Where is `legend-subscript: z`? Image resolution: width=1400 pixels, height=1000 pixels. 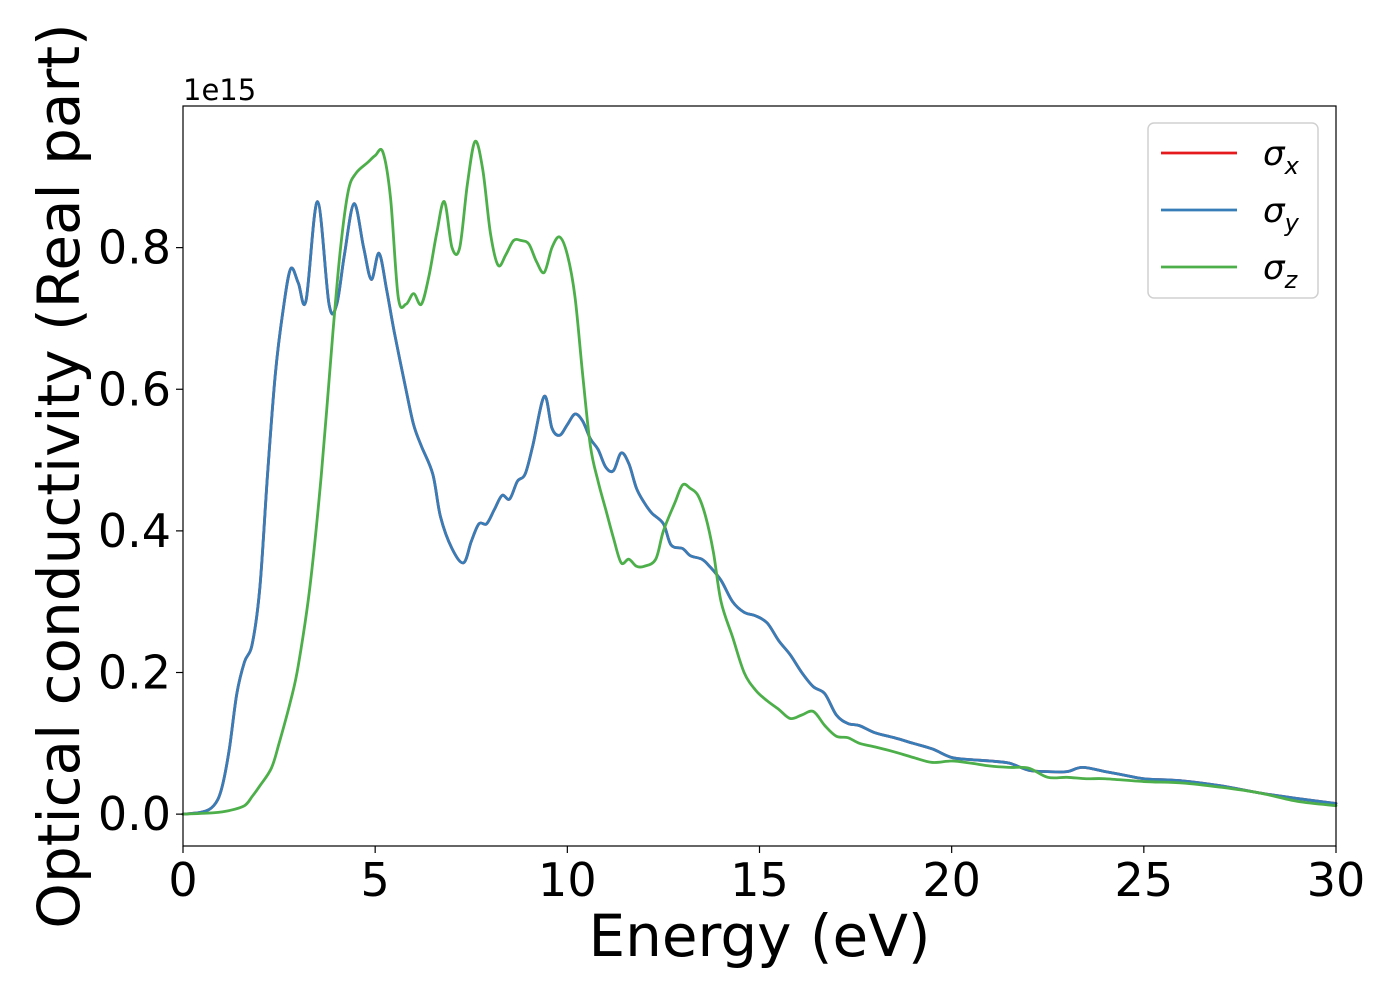 legend-subscript: z is located at coordinates (1291, 280).